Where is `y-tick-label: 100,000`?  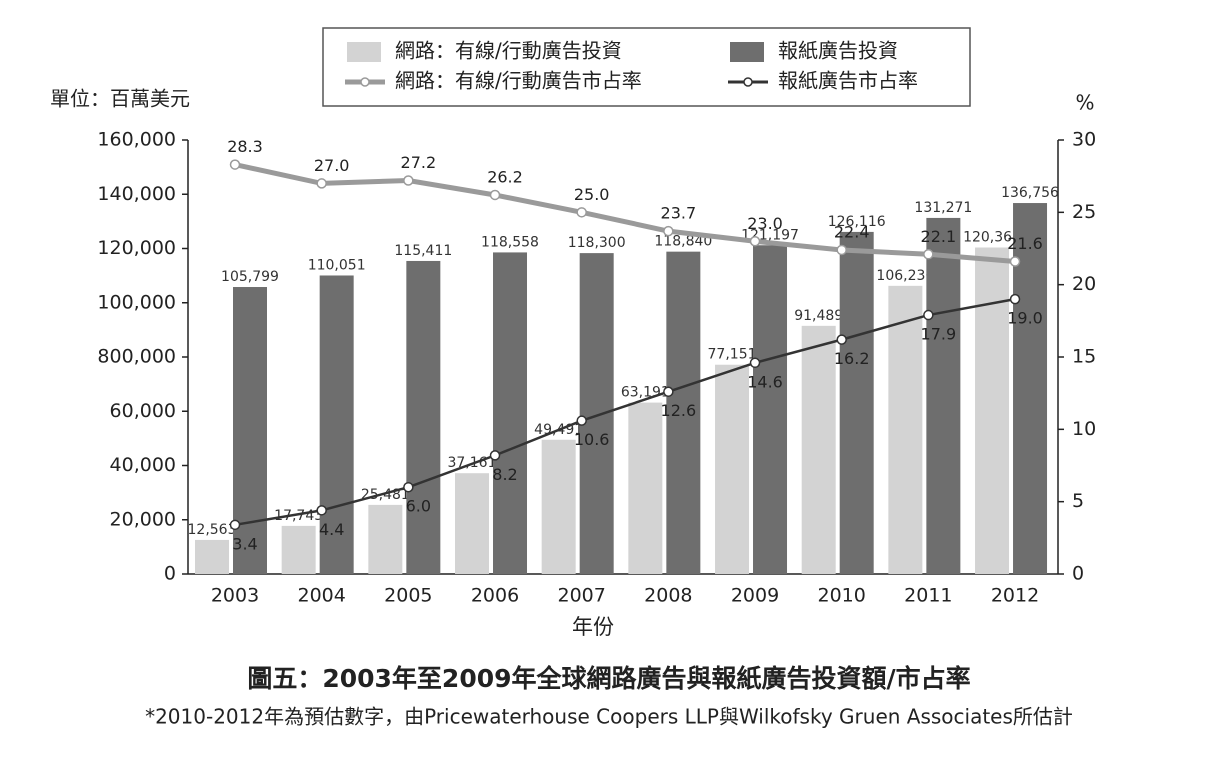 y-tick-label: 100,000 is located at coordinates (136, 302).